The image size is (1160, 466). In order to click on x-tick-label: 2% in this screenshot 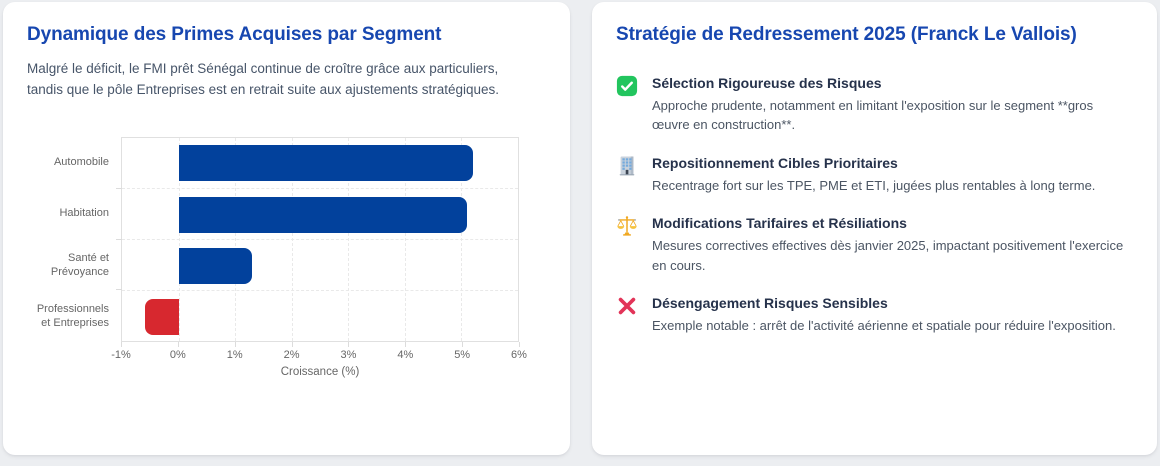, I will do `click(291, 354)`.